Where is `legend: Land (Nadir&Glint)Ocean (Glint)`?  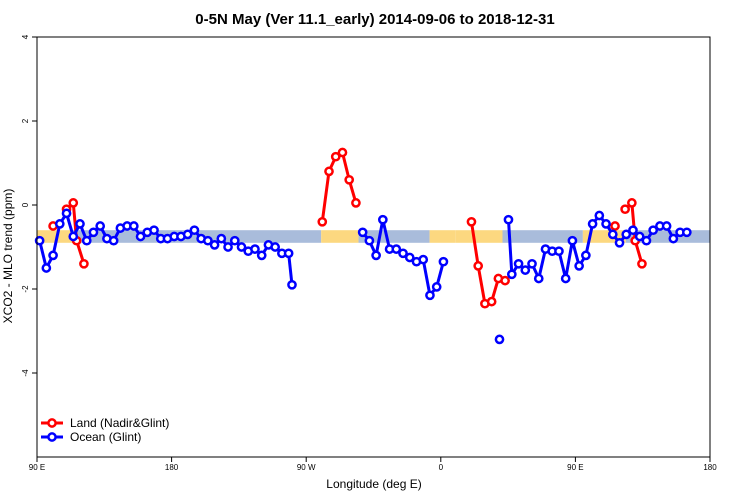 legend: Land (Nadir&Glint)Ocean (Glint) is located at coordinates (105, 430).